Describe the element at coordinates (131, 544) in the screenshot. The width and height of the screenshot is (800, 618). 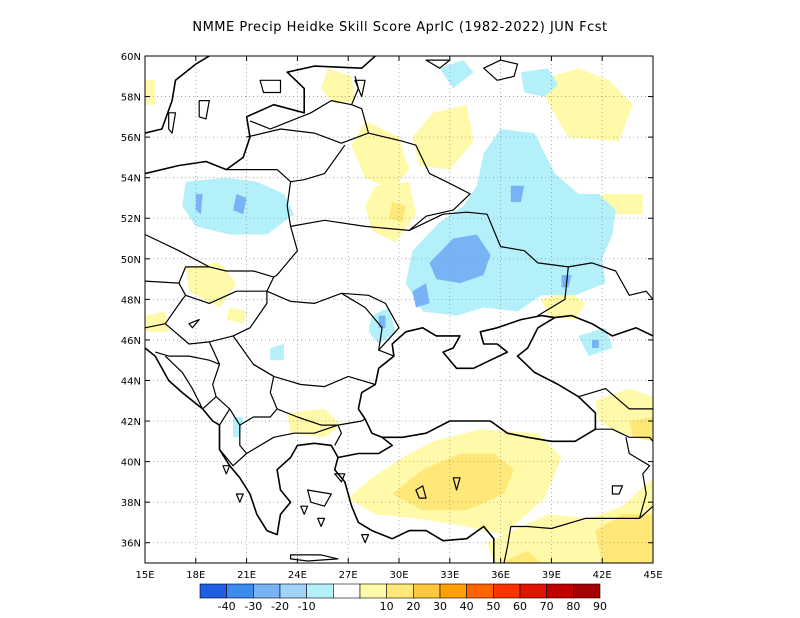
I see `lat-tick-label: 36N` at that location.